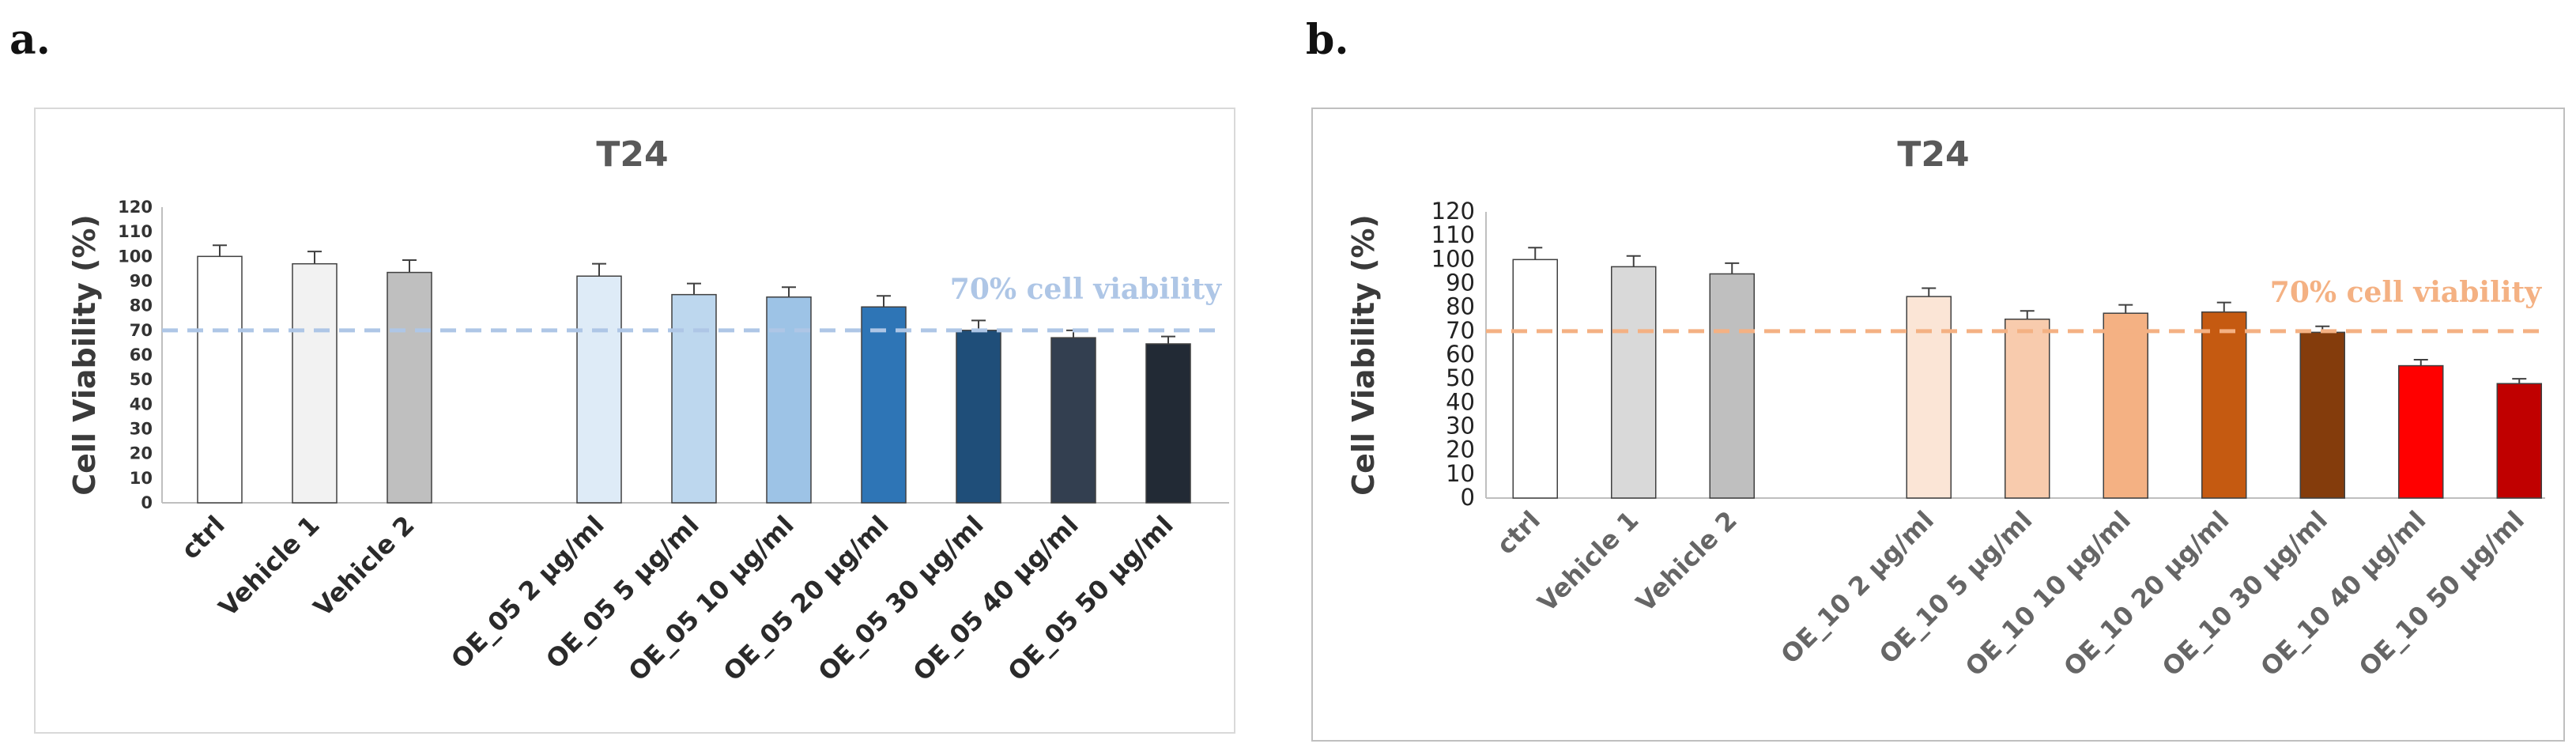  What do you see at coordinates (1327, 40) in the screenshot?
I see `panel-label-b: b.` at bounding box center [1327, 40].